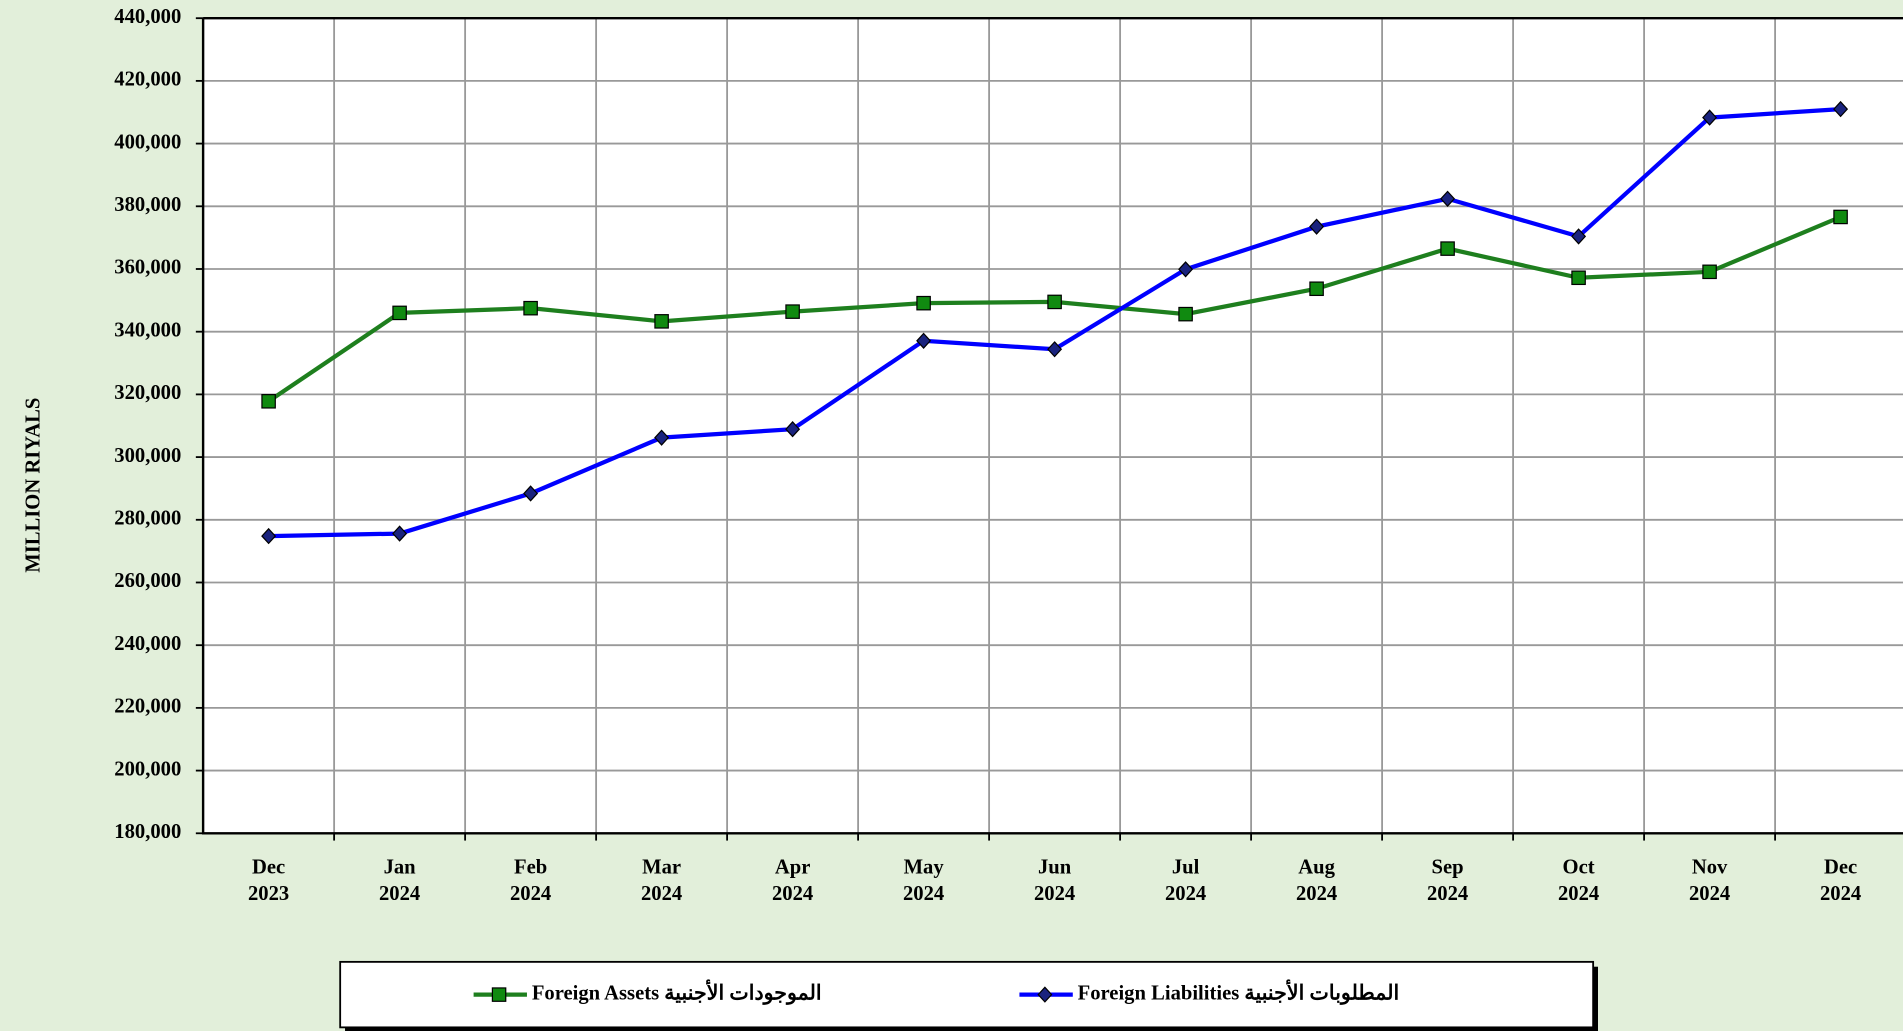 Image resolution: width=1903 pixels, height=1031 pixels. Describe the element at coordinates (147, 707) in the screenshot. I see `y-tick-label: 220,000` at that location.